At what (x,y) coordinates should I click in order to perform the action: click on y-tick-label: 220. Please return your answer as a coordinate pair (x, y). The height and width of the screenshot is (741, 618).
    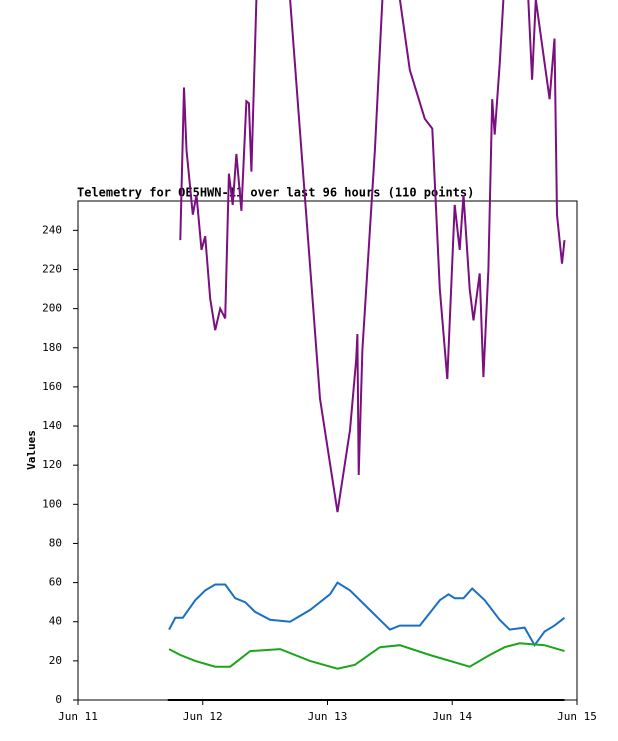
    Looking at the image, I should click on (52, 268).